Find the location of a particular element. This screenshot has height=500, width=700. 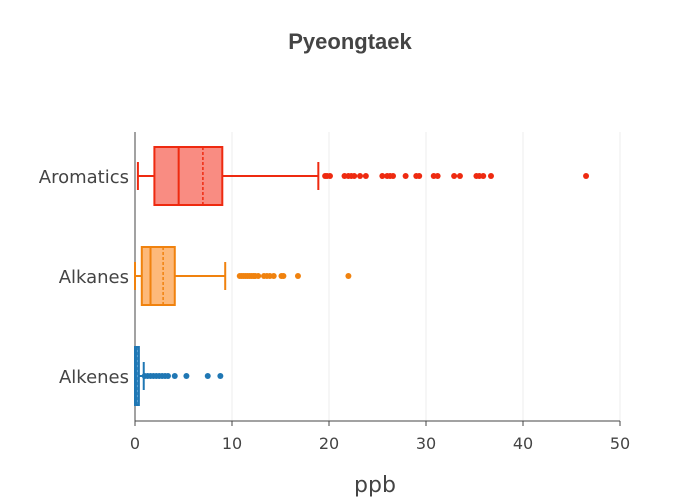

chart-title: Pyeongtaek is located at coordinates (350, 41).